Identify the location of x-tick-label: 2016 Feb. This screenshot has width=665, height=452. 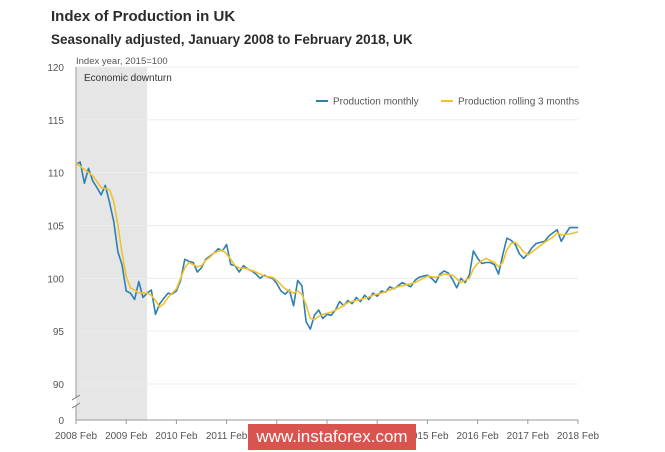
(477, 436).